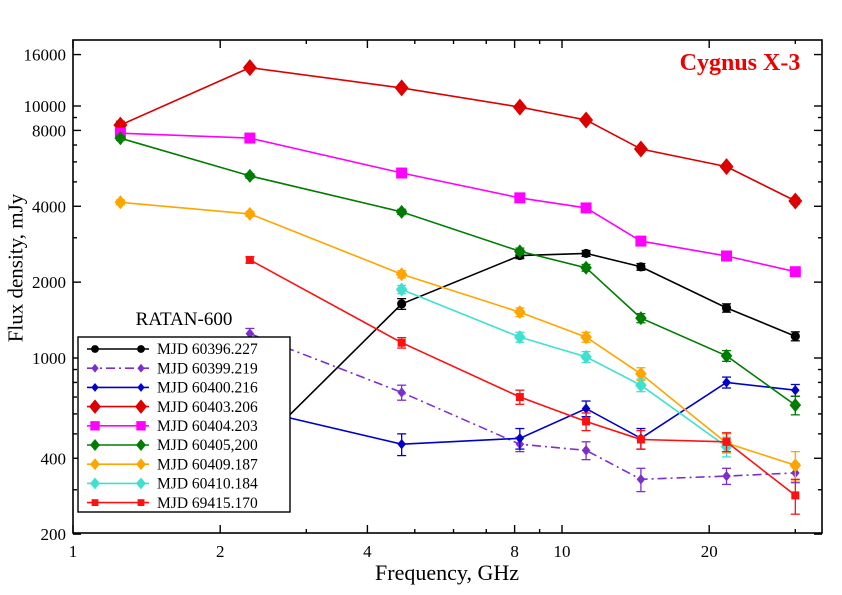  What do you see at coordinates (15, 268) in the screenshot?
I see `y-axis-title: Flux density, mJy` at bounding box center [15, 268].